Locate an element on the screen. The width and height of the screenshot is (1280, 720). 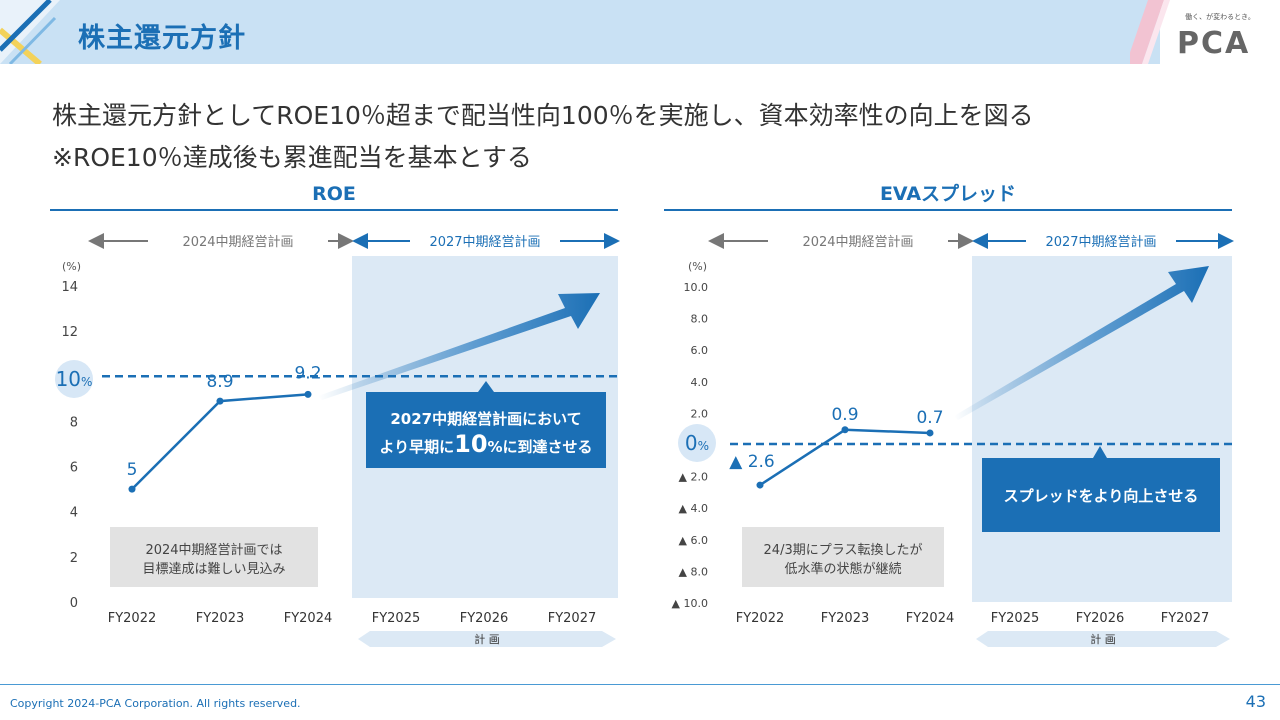
data-label: 5 is located at coordinates (132, 470).